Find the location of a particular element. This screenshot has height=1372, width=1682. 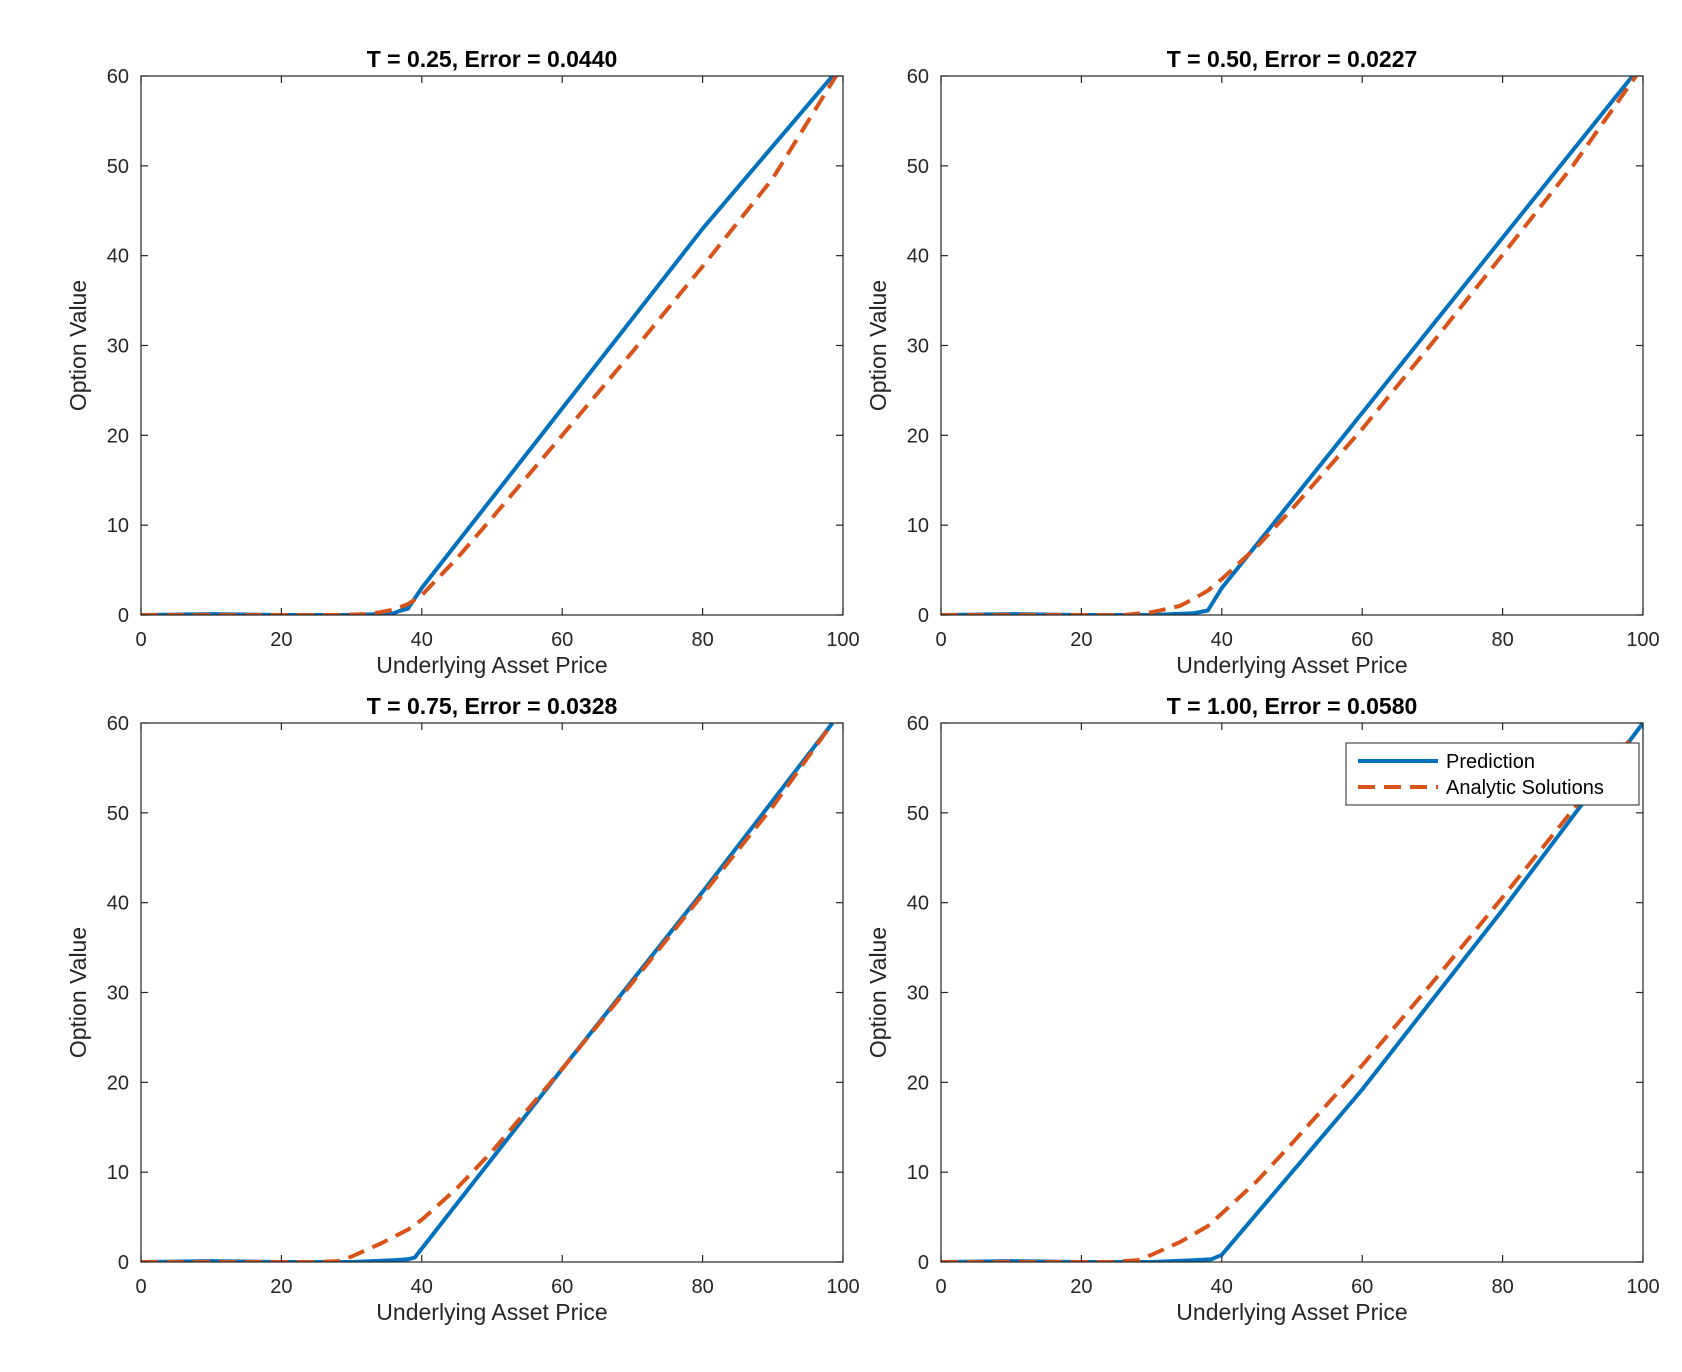

legend-box is located at coordinates (1492, 774).